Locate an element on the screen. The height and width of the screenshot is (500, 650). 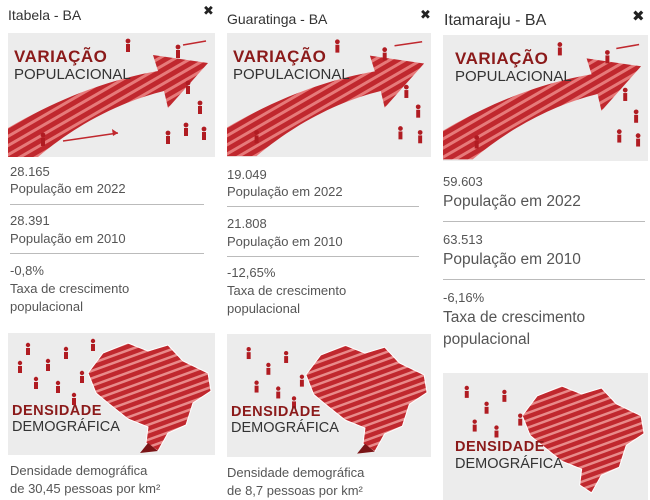
growth-rate-value: -12,65% is located at coordinates (251, 272).